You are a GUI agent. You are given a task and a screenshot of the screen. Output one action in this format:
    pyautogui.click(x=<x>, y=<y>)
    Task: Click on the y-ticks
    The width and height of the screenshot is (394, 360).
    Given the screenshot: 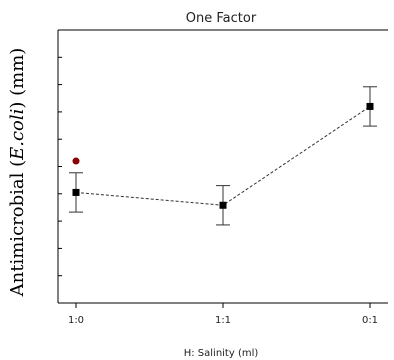 What is the action you would take?
    pyautogui.click(x=60, y=153)
    